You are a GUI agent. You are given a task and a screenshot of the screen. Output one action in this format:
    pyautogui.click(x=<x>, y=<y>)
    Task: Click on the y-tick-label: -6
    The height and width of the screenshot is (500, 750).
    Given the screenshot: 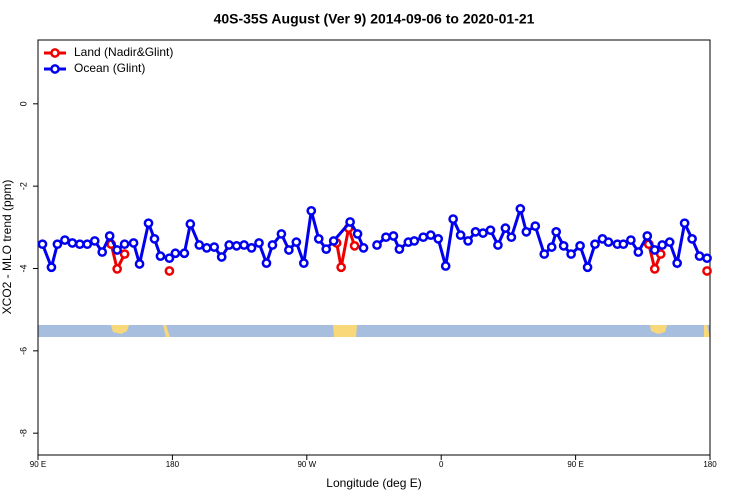 What is the action you would take?
    pyautogui.click(x=23, y=351)
    